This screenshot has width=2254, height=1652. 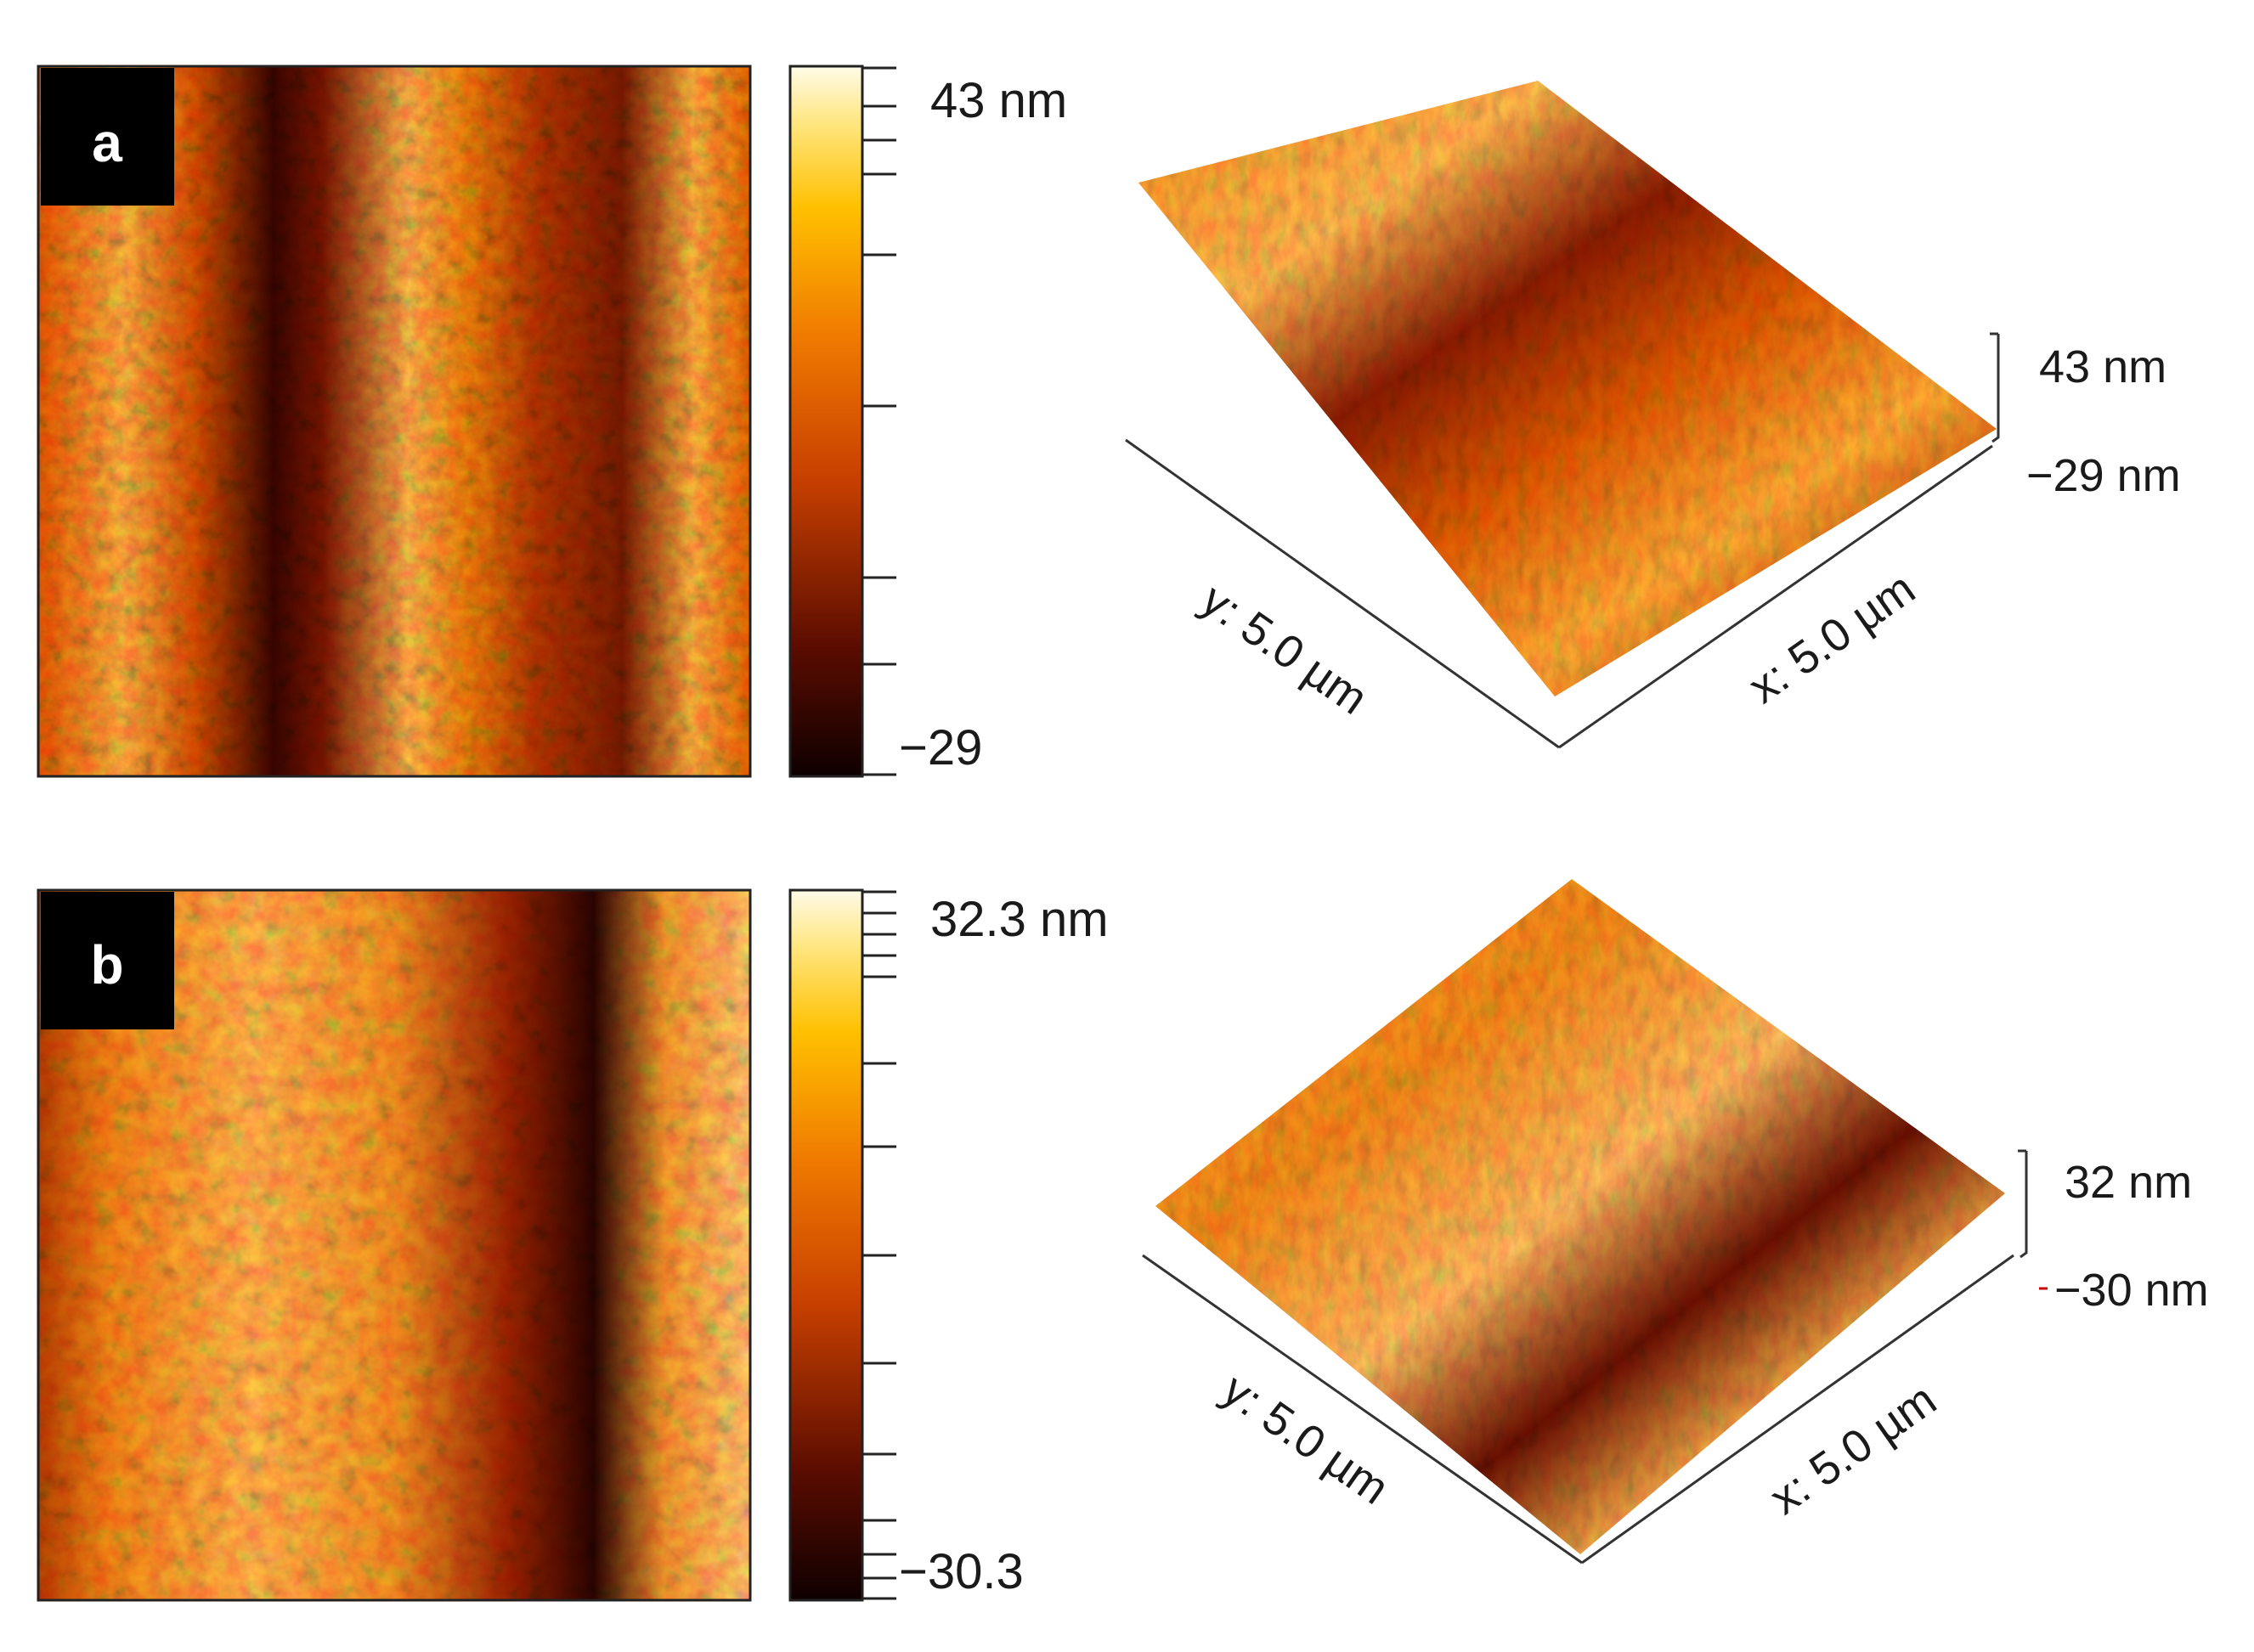 I want to click on colorbar-a-max-label: 43 nm, so click(x=999, y=100).